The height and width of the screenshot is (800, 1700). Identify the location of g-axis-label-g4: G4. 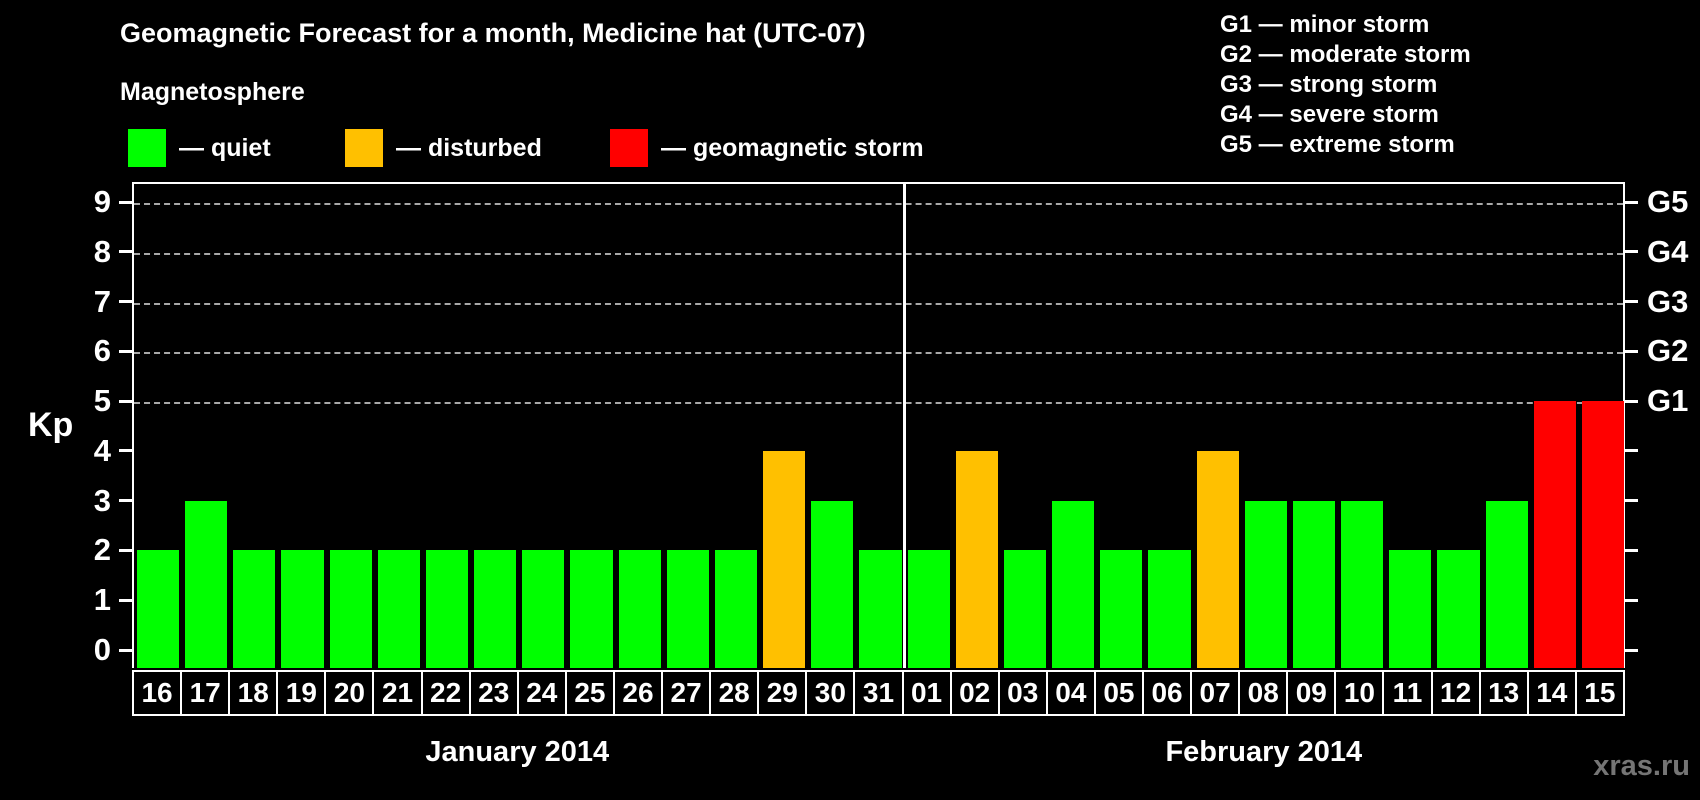
(1668, 251).